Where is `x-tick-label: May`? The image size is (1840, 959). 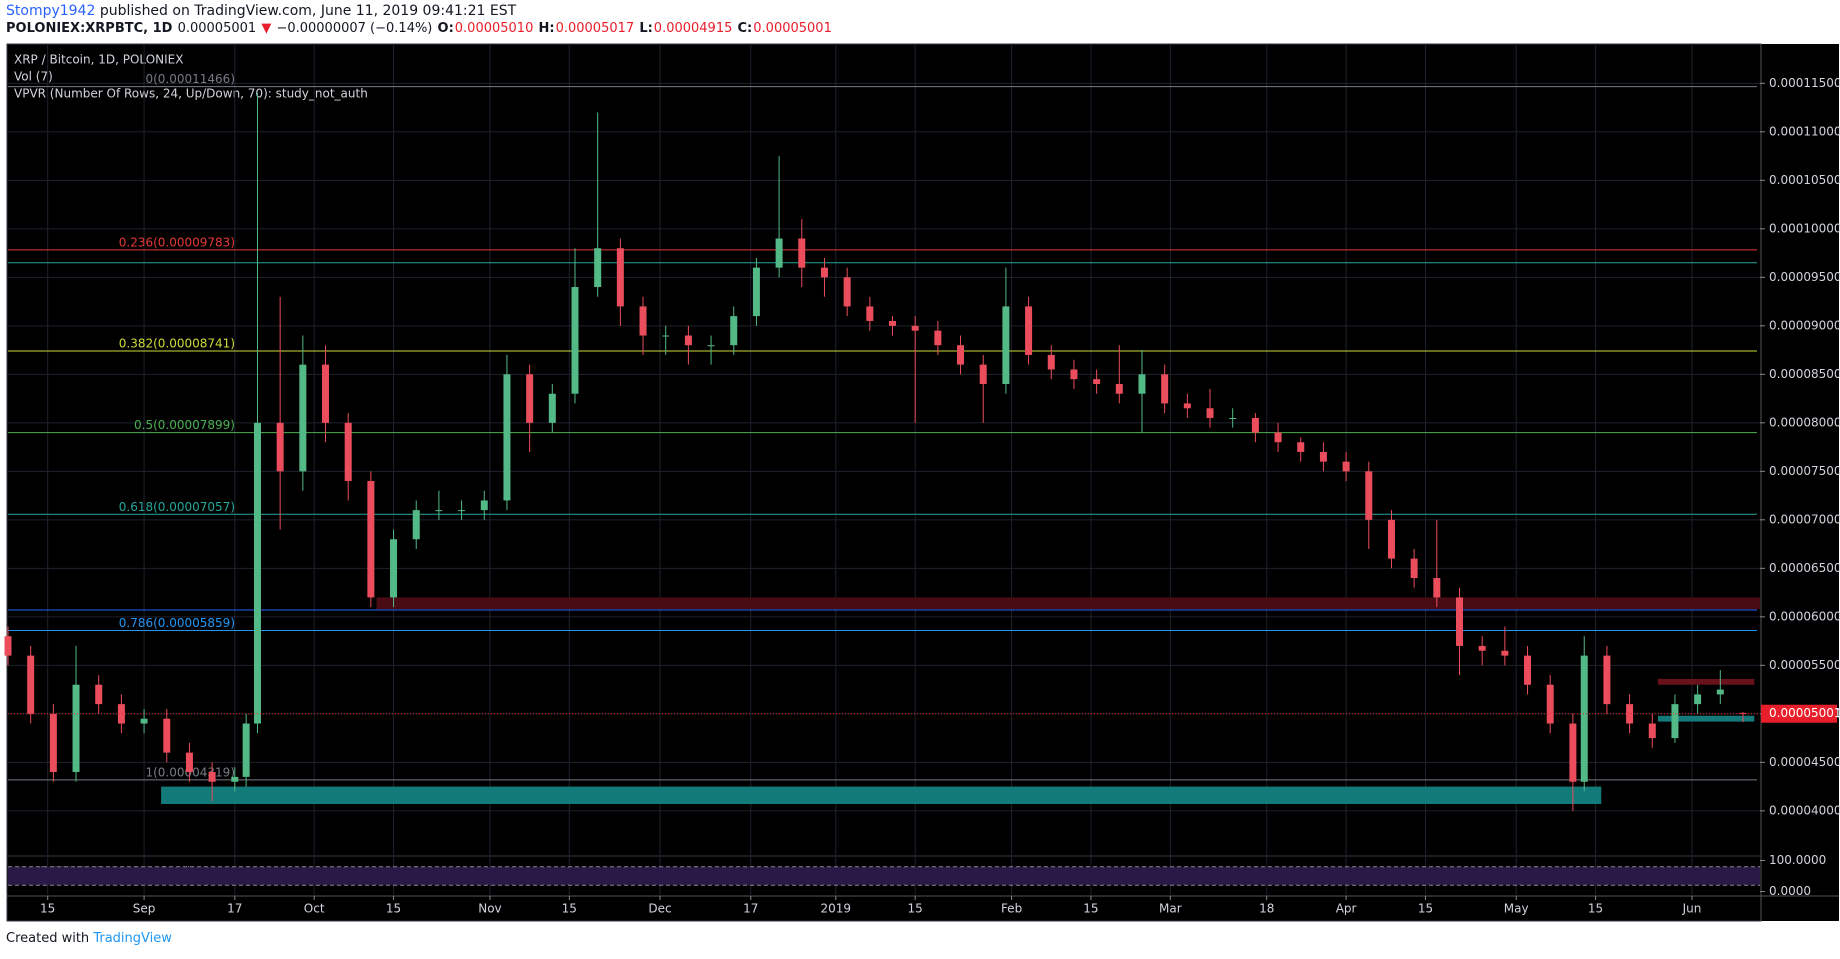 x-tick-label: May is located at coordinates (1516, 909).